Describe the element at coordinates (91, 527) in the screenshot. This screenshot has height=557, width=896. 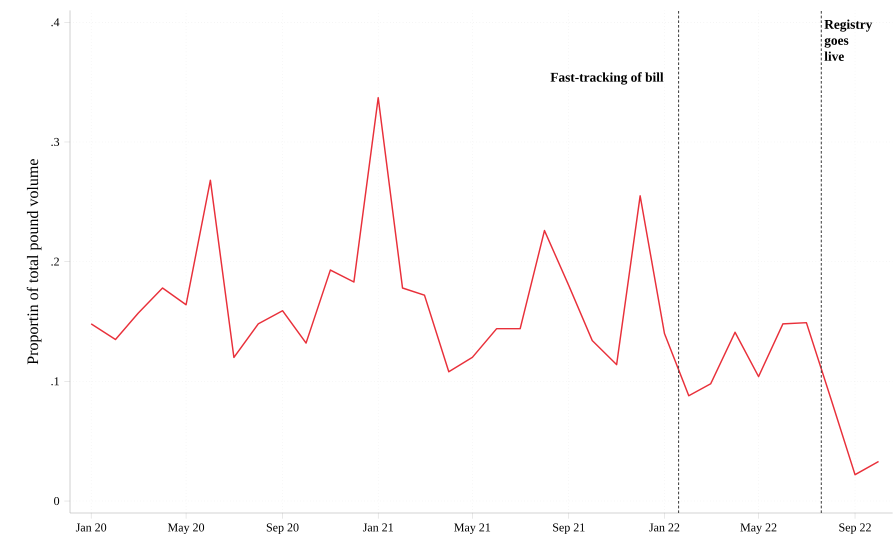
I see `x-tick-label: Jan 20` at that location.